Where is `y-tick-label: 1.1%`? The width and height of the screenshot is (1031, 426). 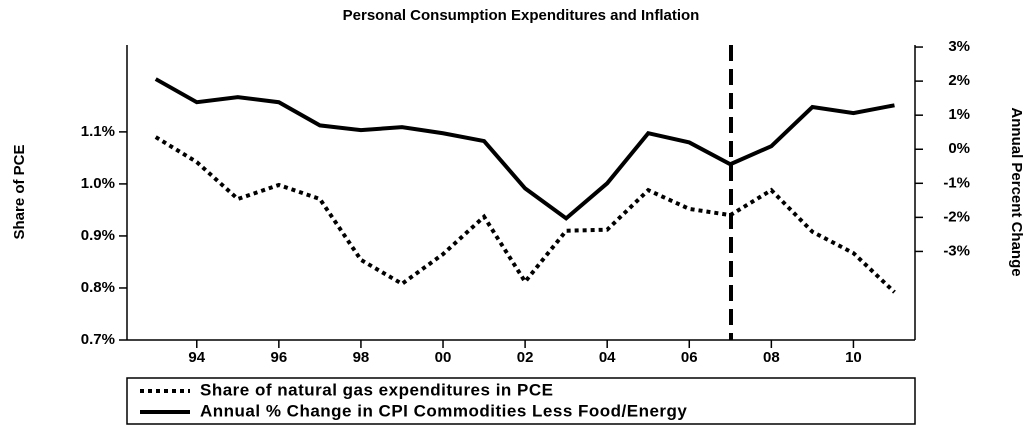 y-tick-label: 1.1% is located at coordinates (98, 131).